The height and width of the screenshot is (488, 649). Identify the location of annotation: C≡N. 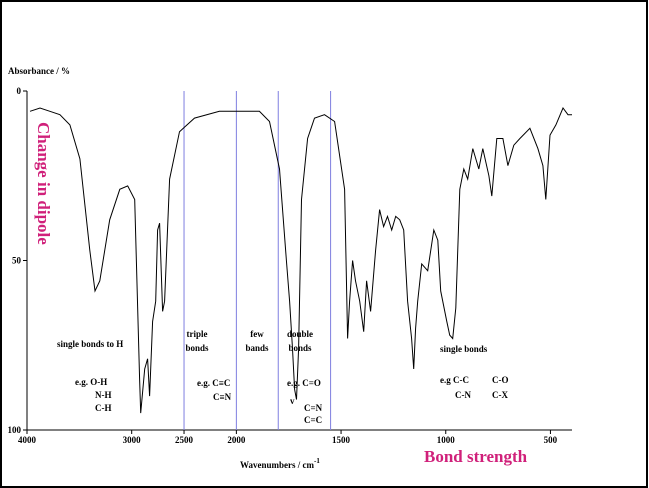
(222, 397).